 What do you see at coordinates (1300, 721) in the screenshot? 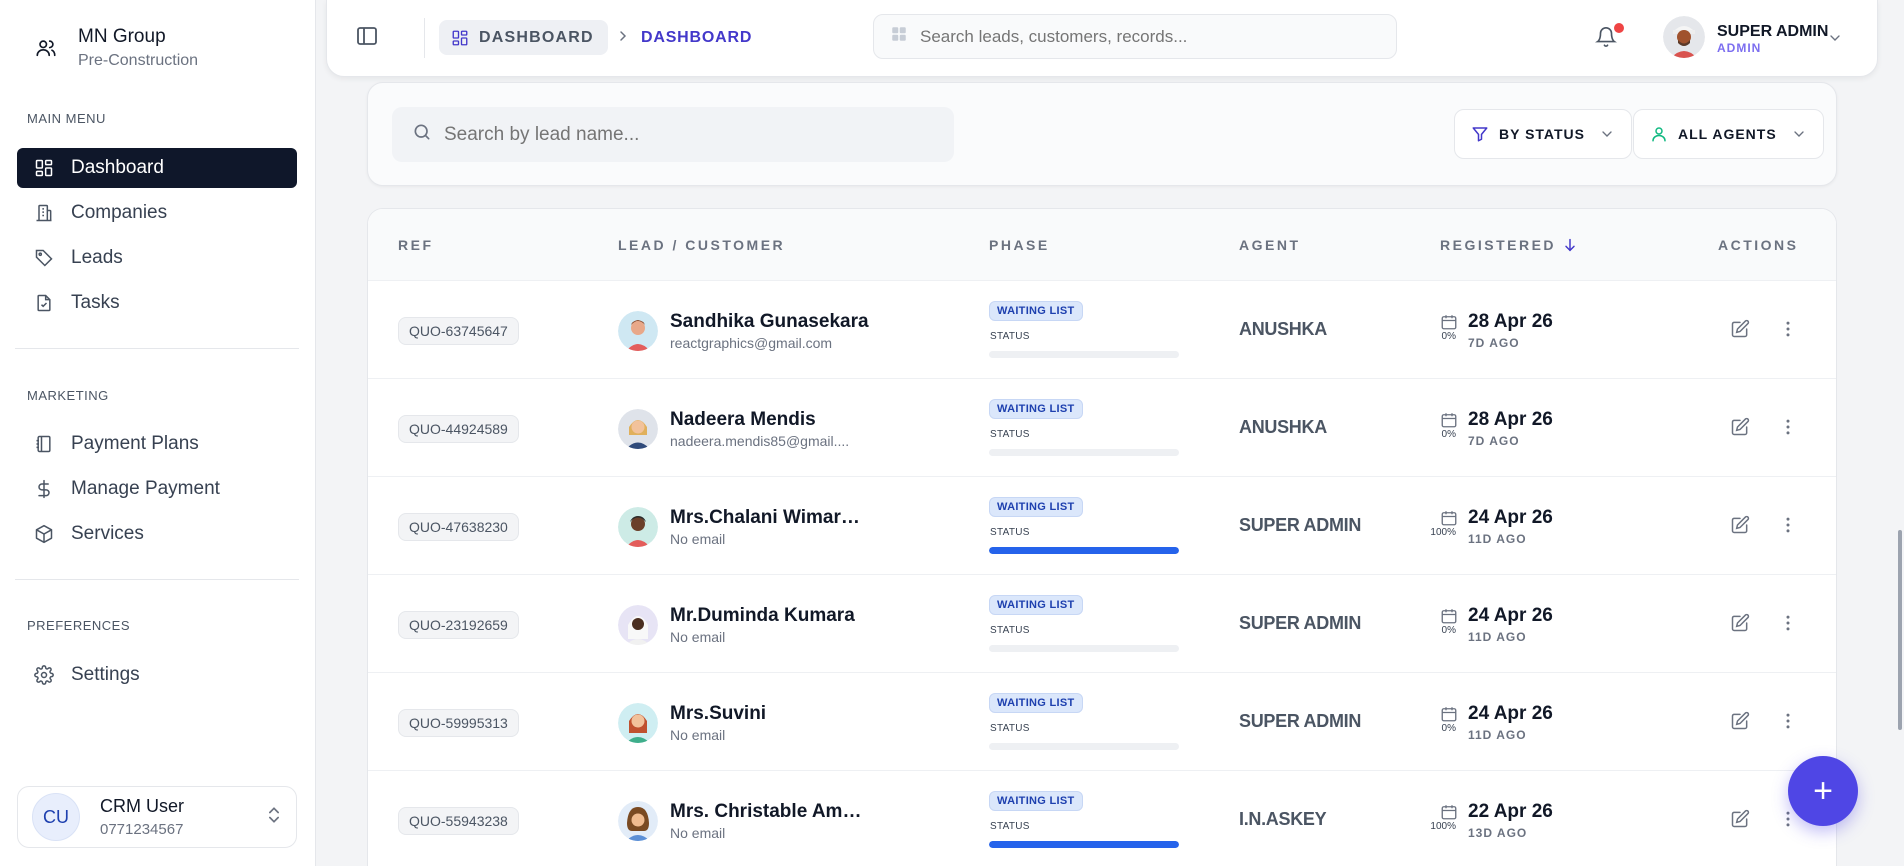
I see `agent-name: SUPER ADMIN` at bounding box center [1300, 721].